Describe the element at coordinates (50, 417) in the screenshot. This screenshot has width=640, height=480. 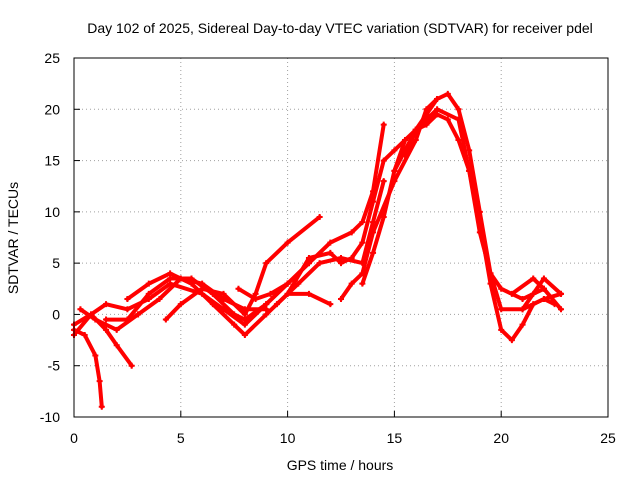
I see `y-tick-label: -10` at that location.